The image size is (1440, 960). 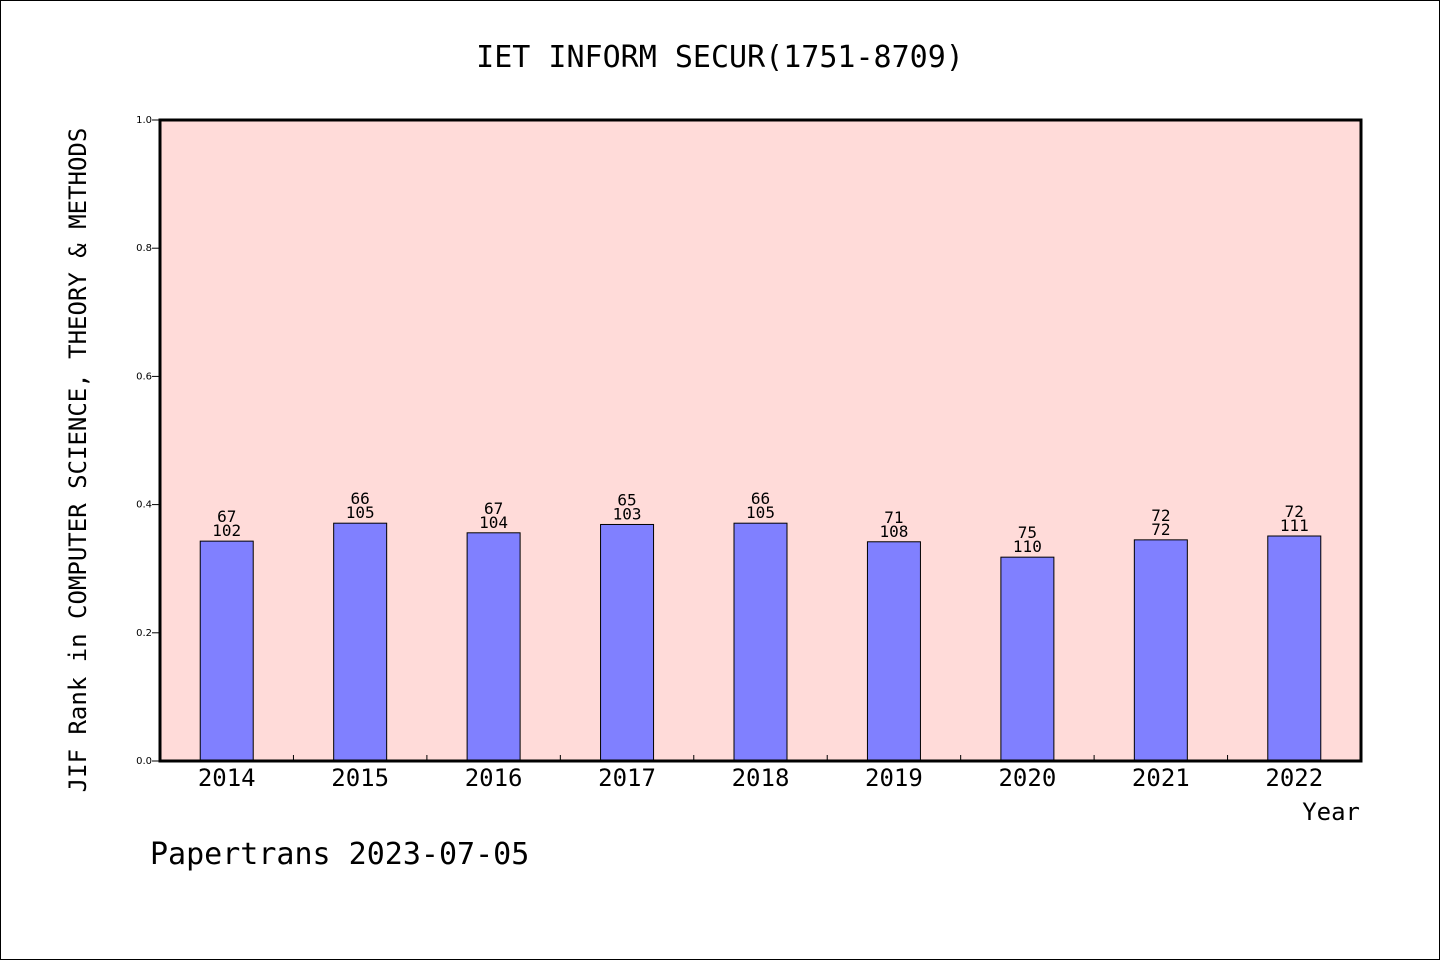 What do you see at coordinates (893, 531) in the screenshot?
I see `total-label-2019: 108` at bounding box center [893, 531].